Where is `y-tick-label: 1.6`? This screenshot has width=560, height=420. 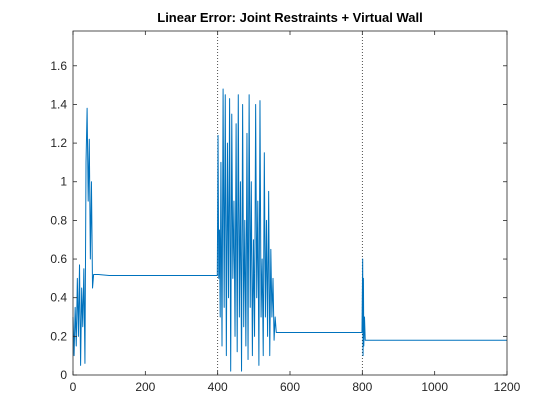
y-tick-label: 1.6 is located at coordinates (58, 66).